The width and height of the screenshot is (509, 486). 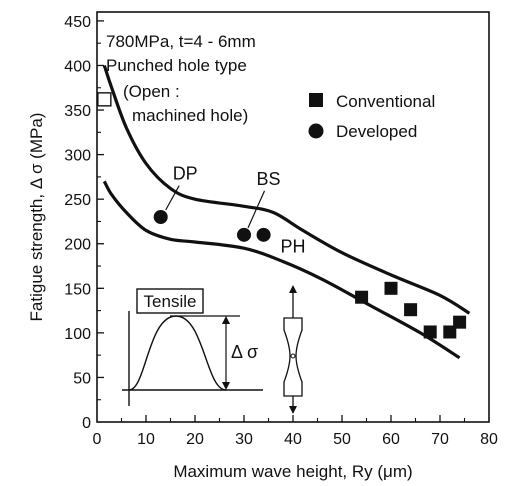 I want to click on annotation-machined: machined hole), so click(x=190, y=115).